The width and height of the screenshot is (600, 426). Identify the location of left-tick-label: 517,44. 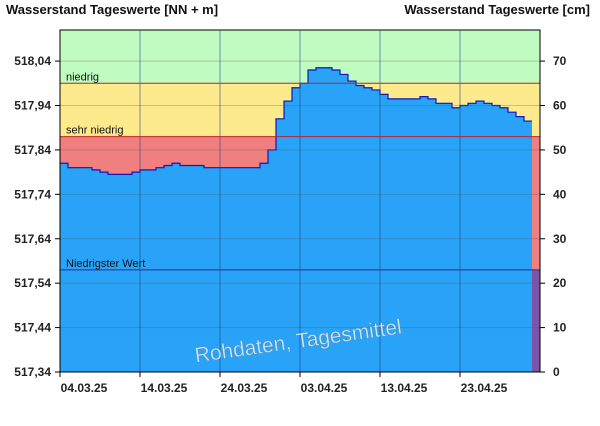
(32, 328).